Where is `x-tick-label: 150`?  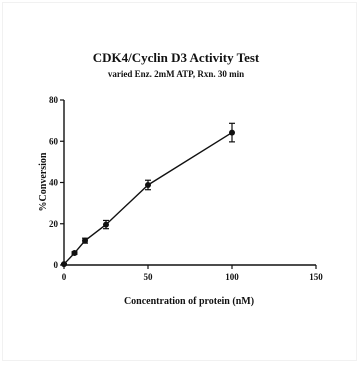
x-tick-label: 150 is located at coordinates (316, 277).